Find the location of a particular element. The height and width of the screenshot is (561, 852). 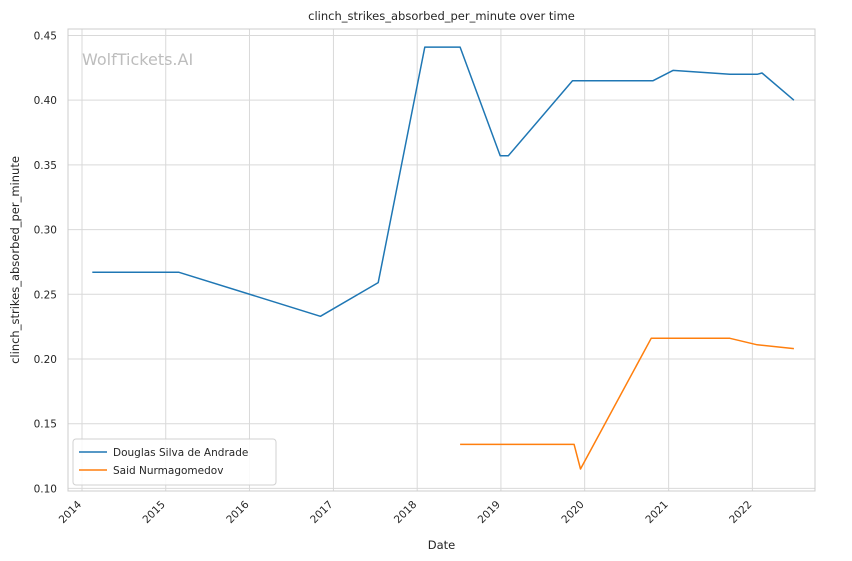

x-tick-label: 2017 is located at coordinates (321, 512).